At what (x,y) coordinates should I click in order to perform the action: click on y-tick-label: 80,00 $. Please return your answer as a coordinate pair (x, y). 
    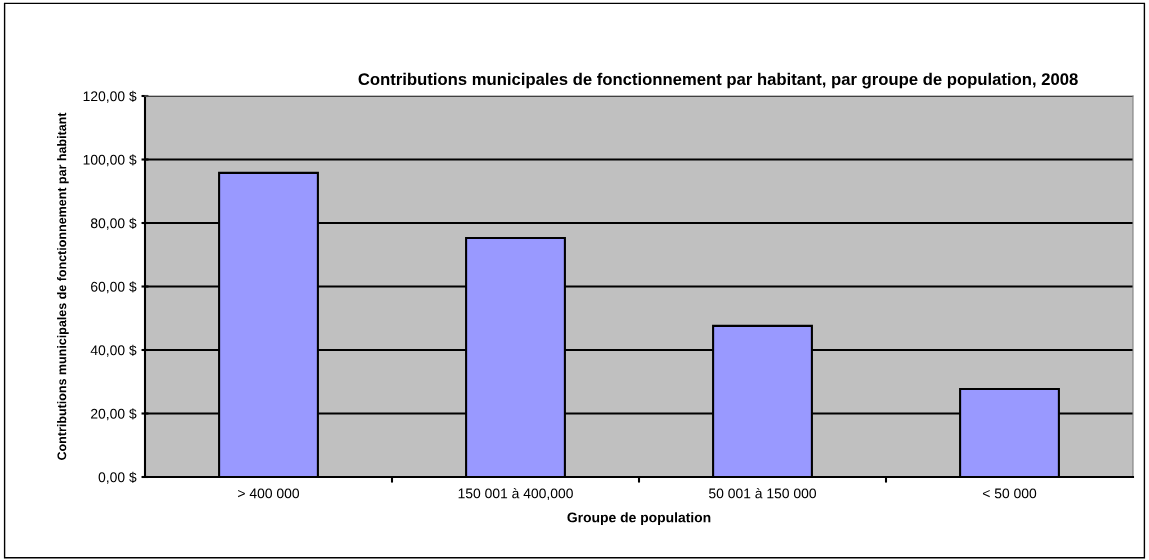
    Looking at the image, I should click on (113, 223).